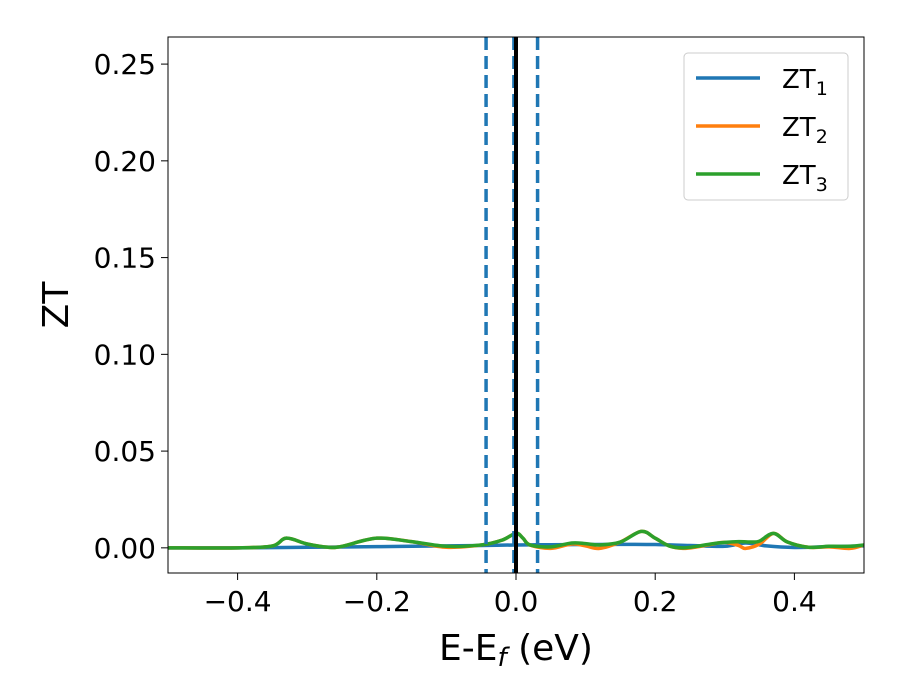 The image size is (900, 700). Describe the element at coordinates (125, 64) in the screenshot. I see `y-tick-label: 0.25` at that location.